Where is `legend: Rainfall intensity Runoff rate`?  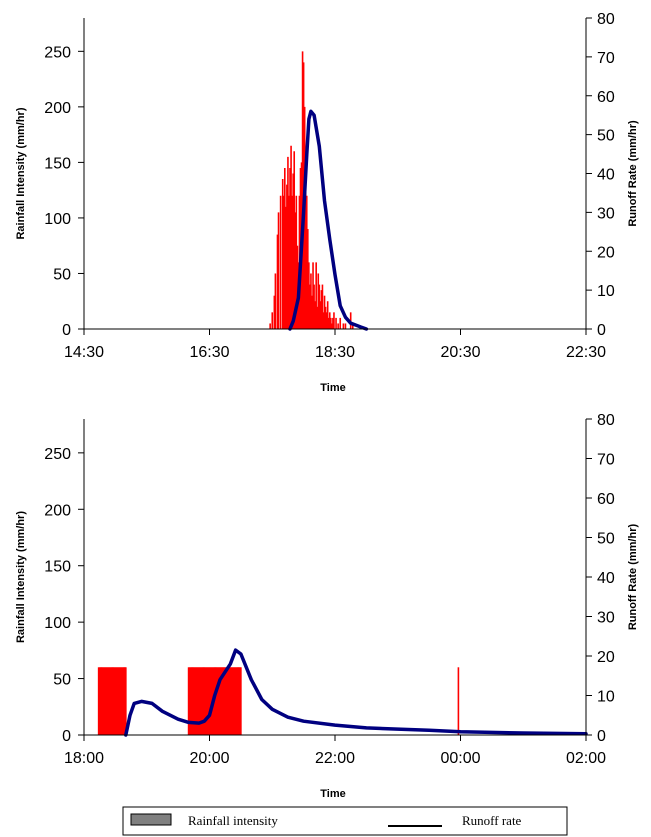
legend: Rainfall intensity Runoff rate is located at coordinates (345, 821).